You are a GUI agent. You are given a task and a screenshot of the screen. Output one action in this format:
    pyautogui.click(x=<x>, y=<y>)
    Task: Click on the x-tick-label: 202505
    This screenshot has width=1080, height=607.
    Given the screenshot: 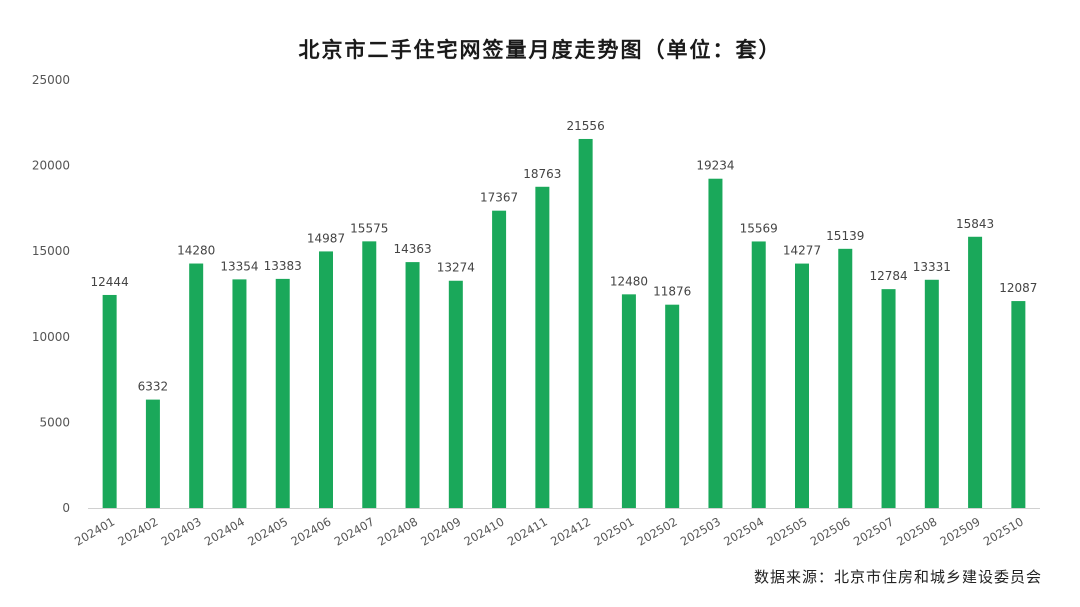 What is the action you would take?
    pyautogui.click(x=786, y=531)
    